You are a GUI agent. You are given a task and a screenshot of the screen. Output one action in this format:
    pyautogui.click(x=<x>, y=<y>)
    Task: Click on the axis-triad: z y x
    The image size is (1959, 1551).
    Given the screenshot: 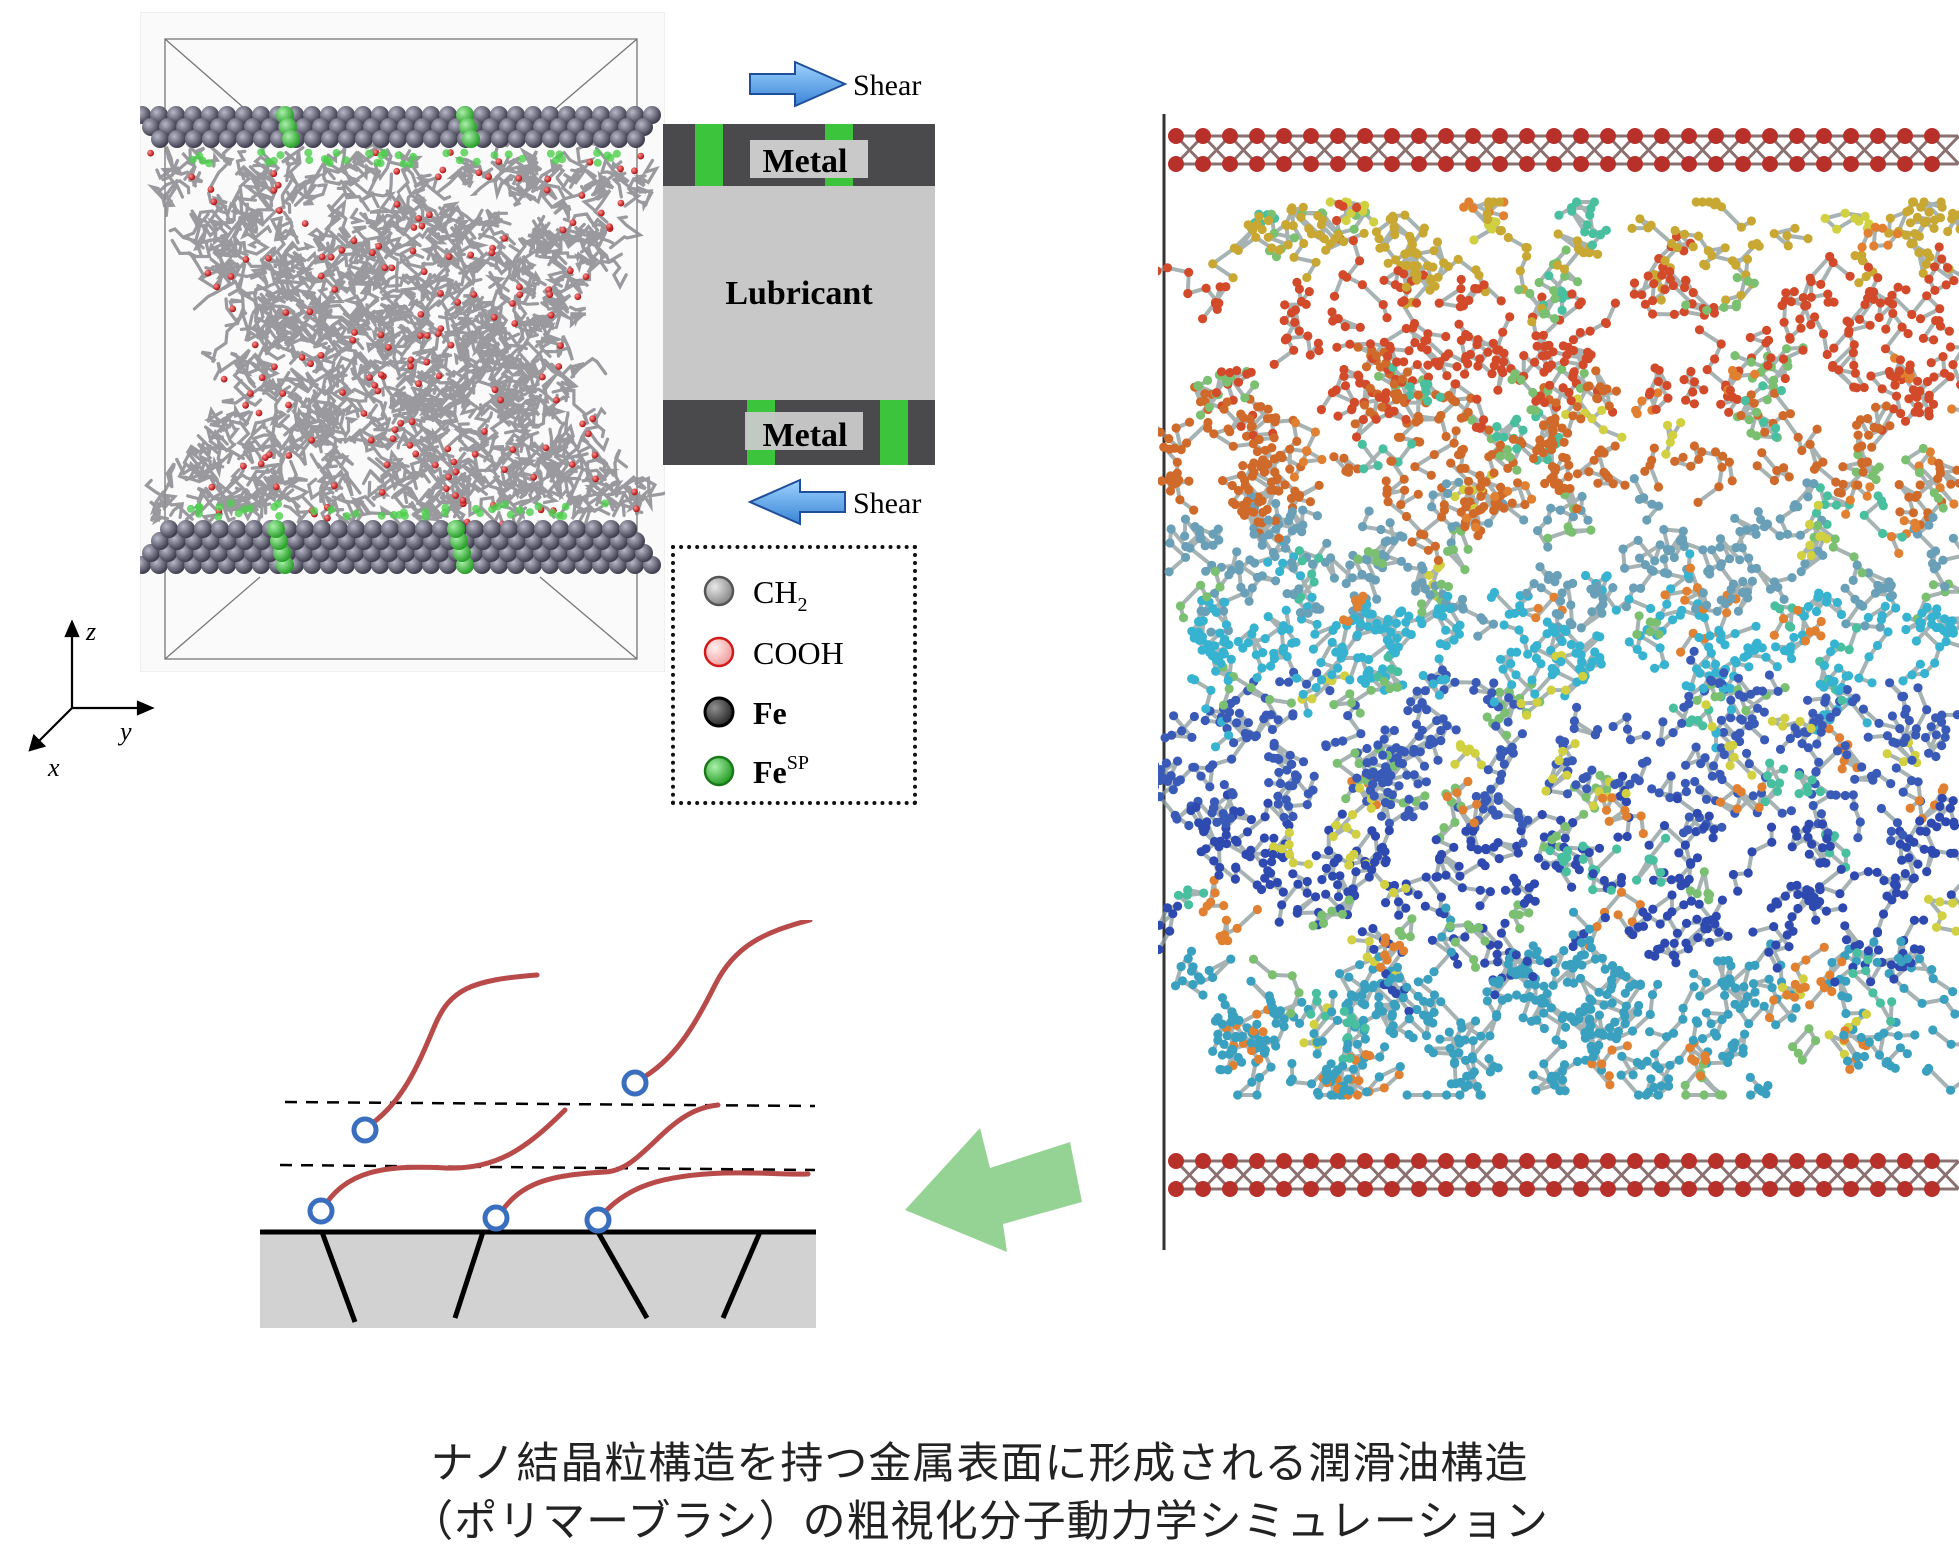 What is the action you would take?
    pyautogui.click(x=90, y=705)
    